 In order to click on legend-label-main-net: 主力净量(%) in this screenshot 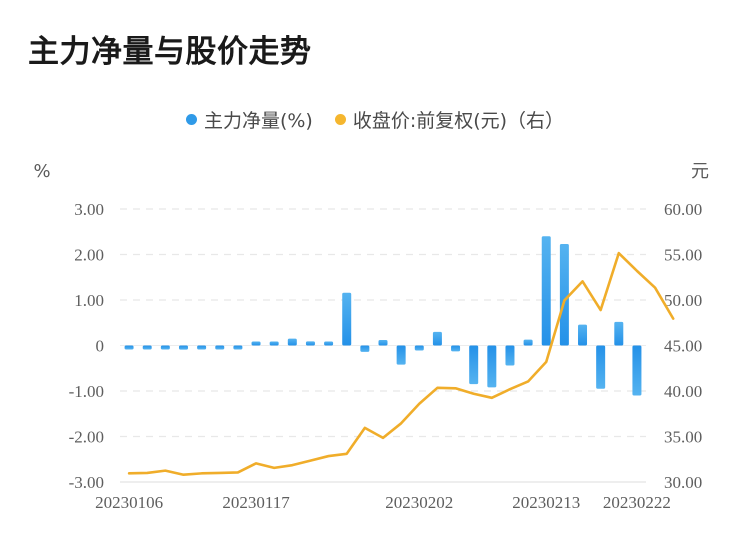, I will do `click(258, 121)`.